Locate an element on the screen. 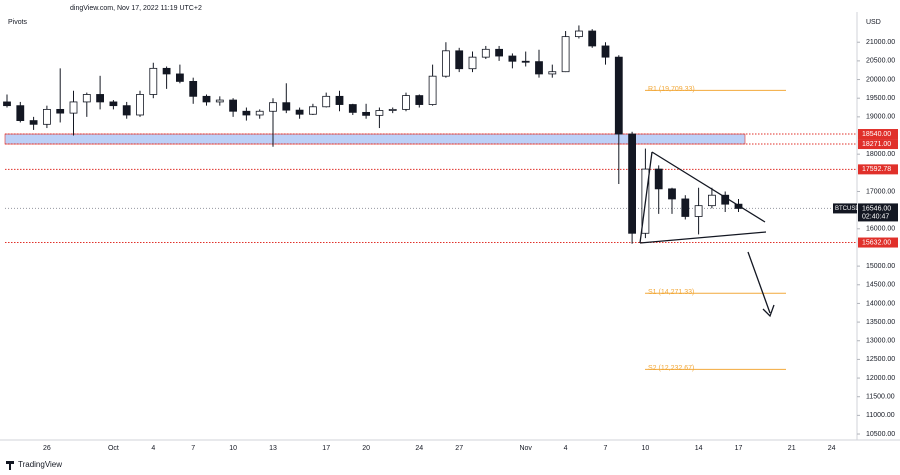  level-price-label: 15632.00 is located at coordinates (876, 242).